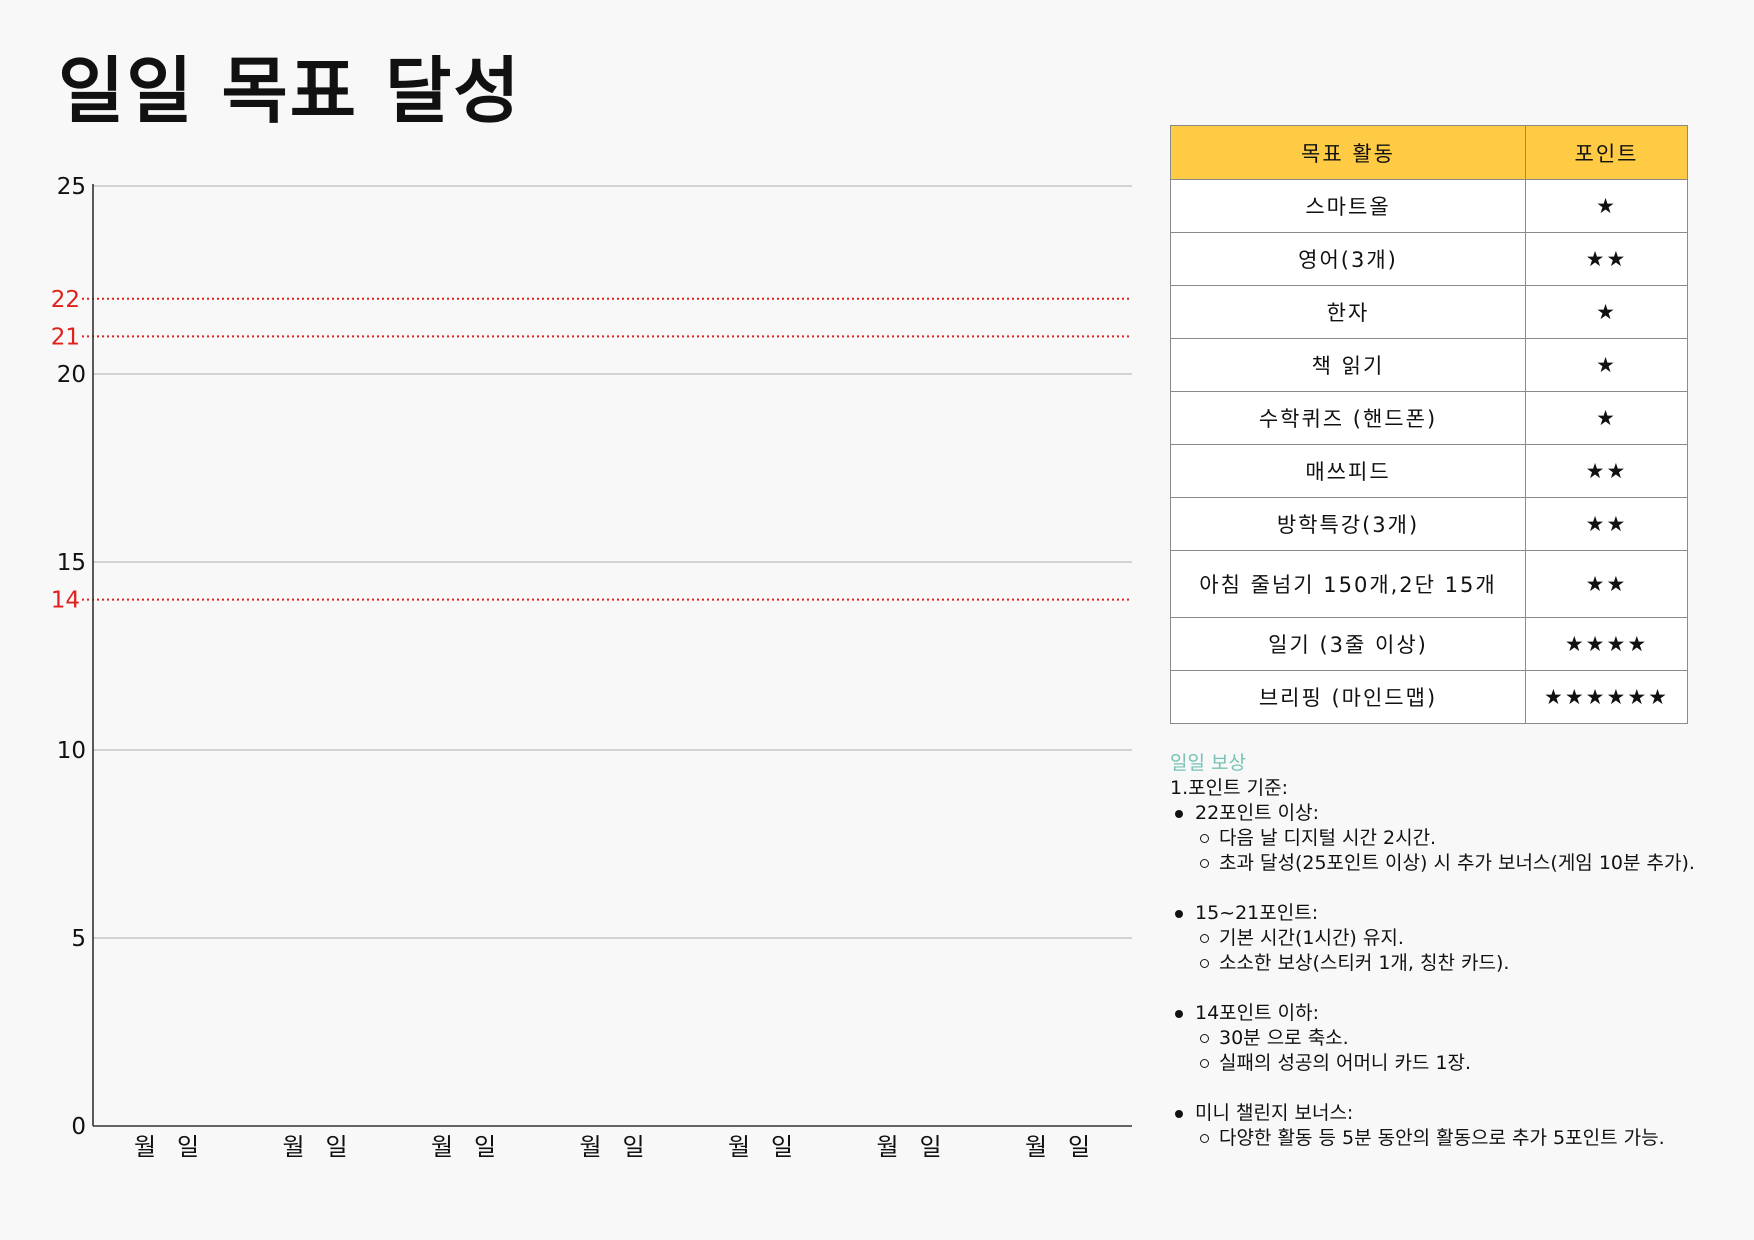 This screenshot has width=1754, height=1240. What do you see at coordinates (1606, 152) in the screenshot?
I see `header-points: 포인트` at bounding box center [1606, 152].